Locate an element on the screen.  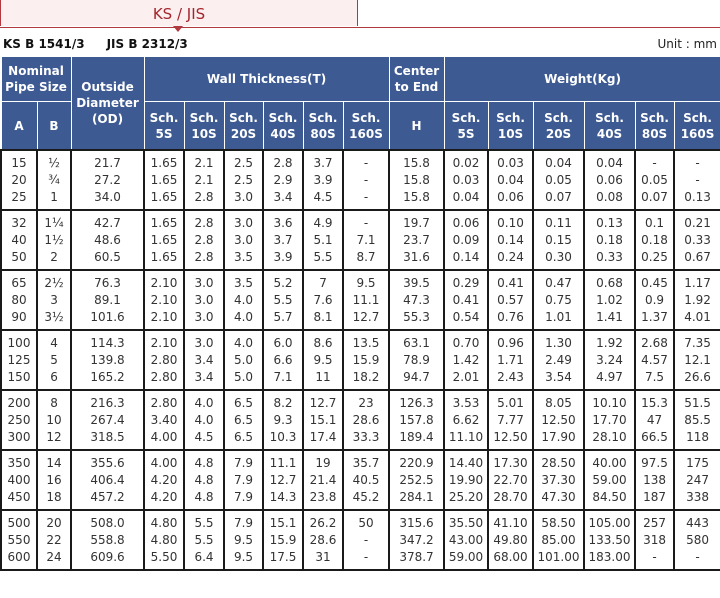
cell-weight-sch-5s: 0.06 0.09 0.14 is located at coordinates (466, 240).